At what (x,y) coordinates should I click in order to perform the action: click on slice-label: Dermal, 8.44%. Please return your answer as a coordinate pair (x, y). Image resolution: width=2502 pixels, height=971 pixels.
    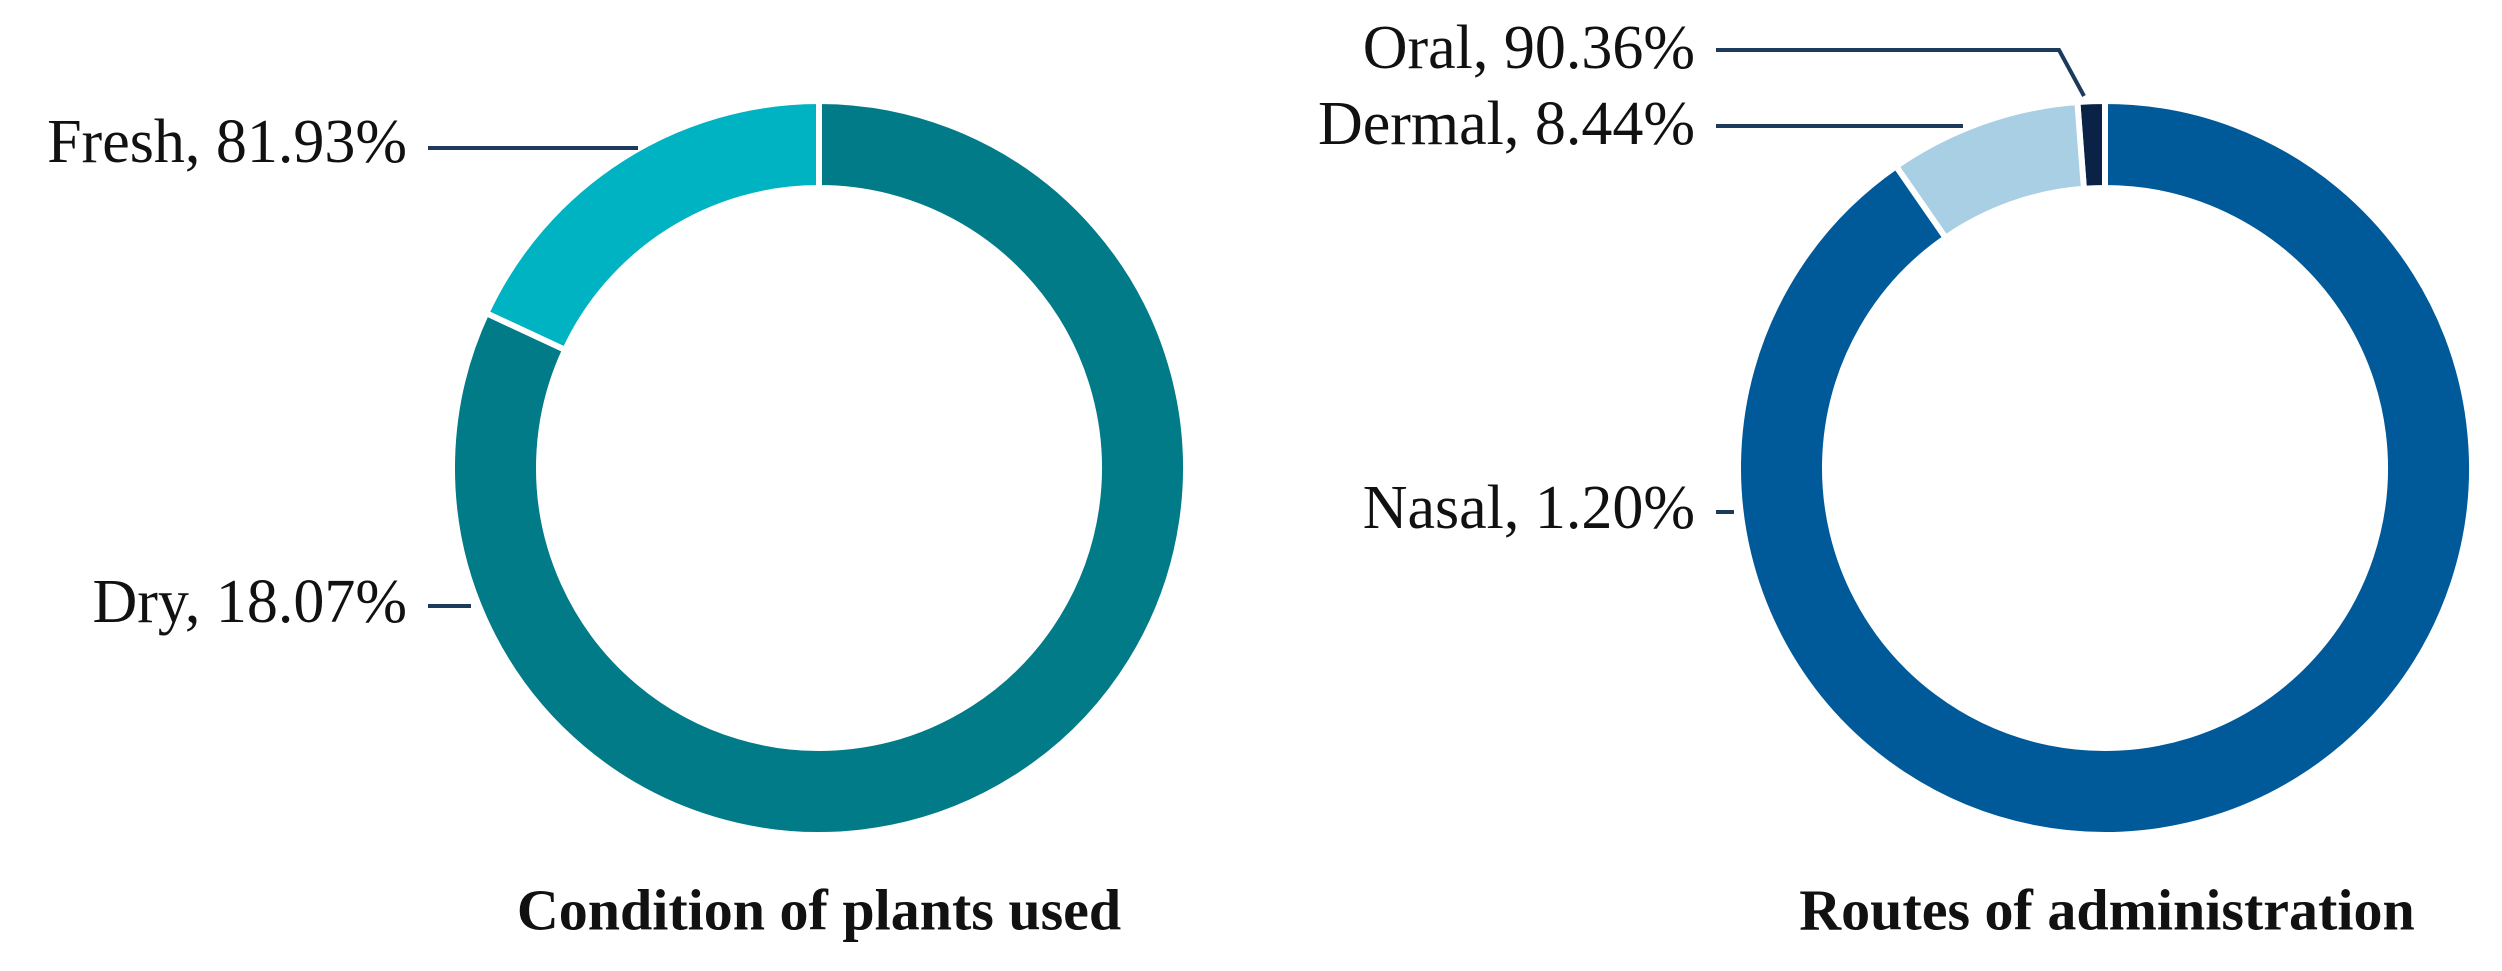
    Looking at the image, I should click on (1506, 124).